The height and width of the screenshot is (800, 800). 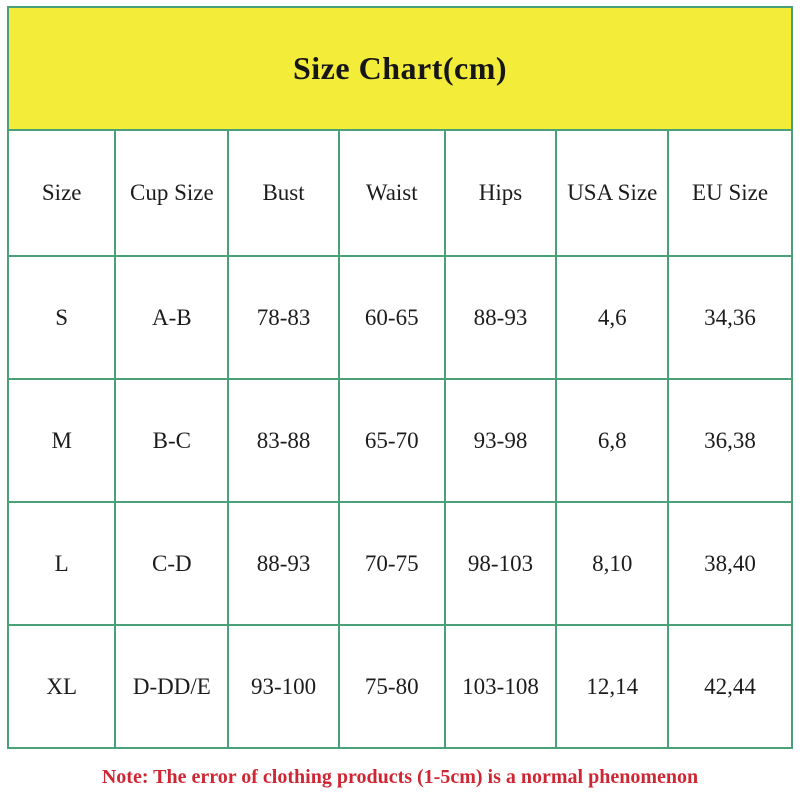 I want to click on cell-usa-size: 6,8, so click(x=612, y=440).